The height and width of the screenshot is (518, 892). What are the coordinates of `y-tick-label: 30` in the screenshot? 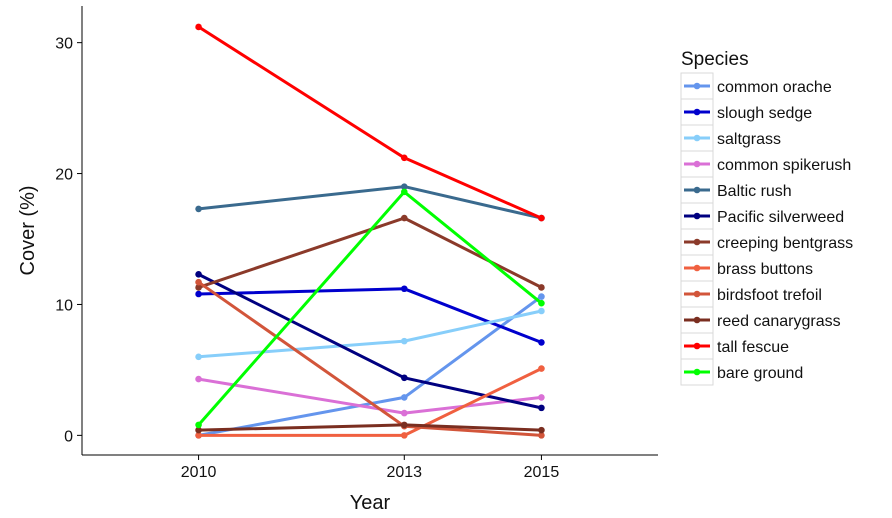 It's located at (64, 44).